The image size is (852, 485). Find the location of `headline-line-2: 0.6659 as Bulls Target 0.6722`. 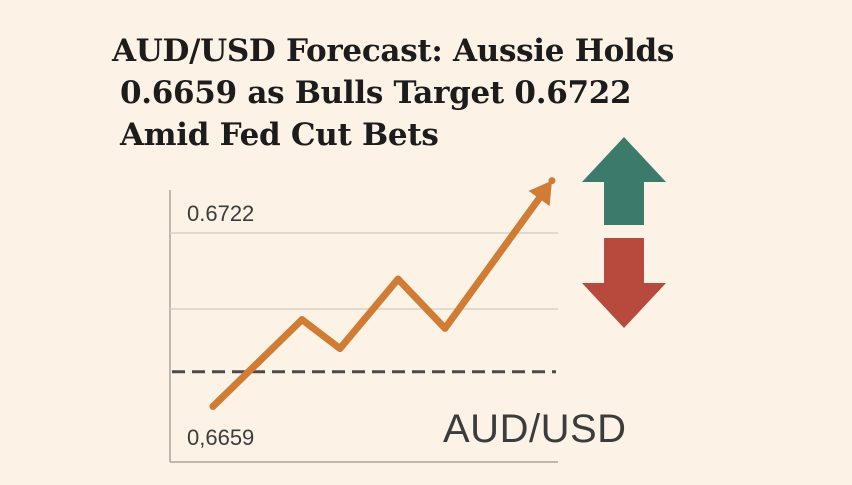

headline-line-2: 0.6659 as Bulls Target 0.6722 is located at coordinates (376, 93).